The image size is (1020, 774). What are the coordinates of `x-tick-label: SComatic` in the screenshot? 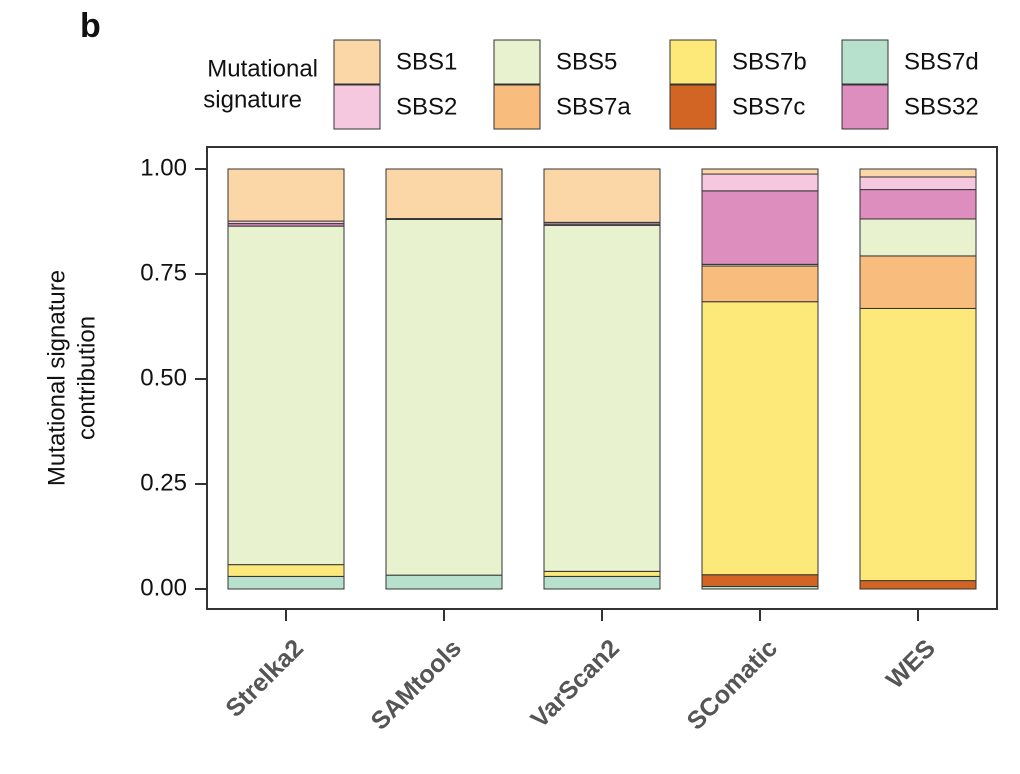 It's located at (732, 684).